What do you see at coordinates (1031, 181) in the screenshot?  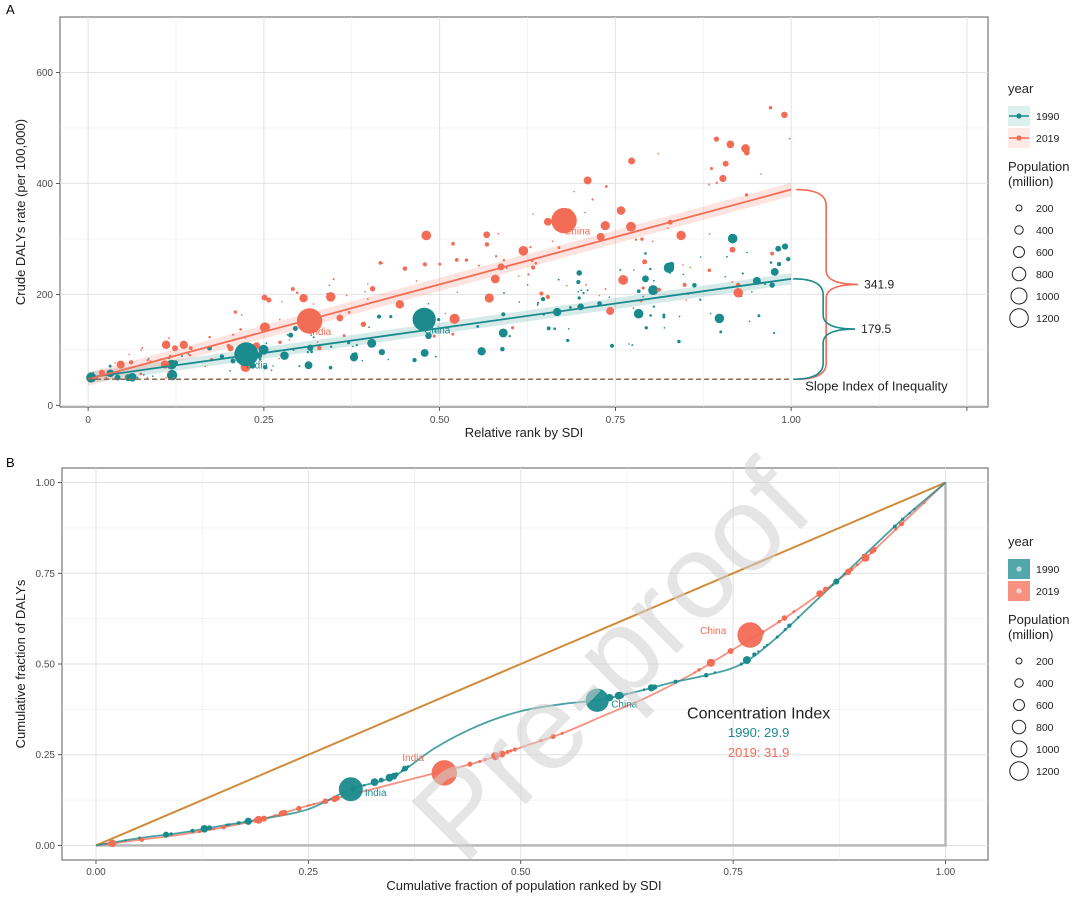 I see `legend-population-subtitle: (million)` at bounding box center [1031, 181].